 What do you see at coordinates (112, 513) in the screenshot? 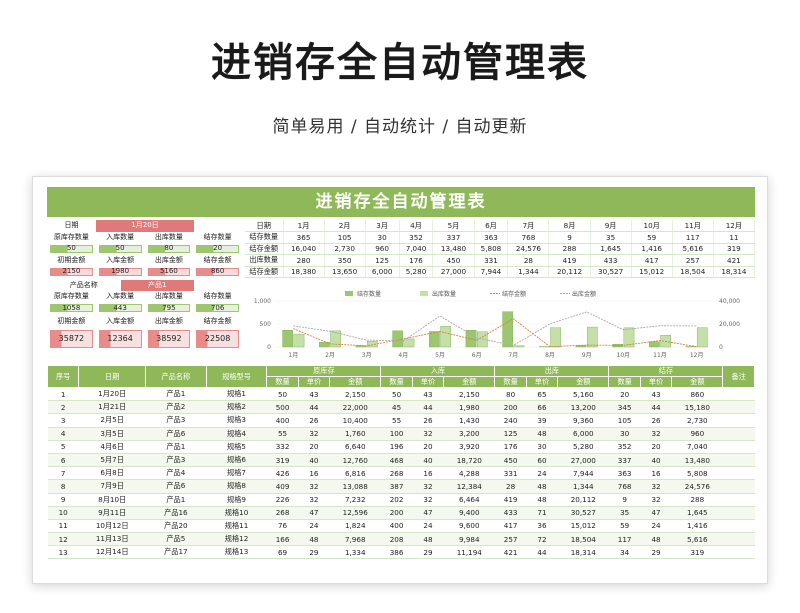
I see `table-cell: 9月11日` at bounding box center [112, 513].